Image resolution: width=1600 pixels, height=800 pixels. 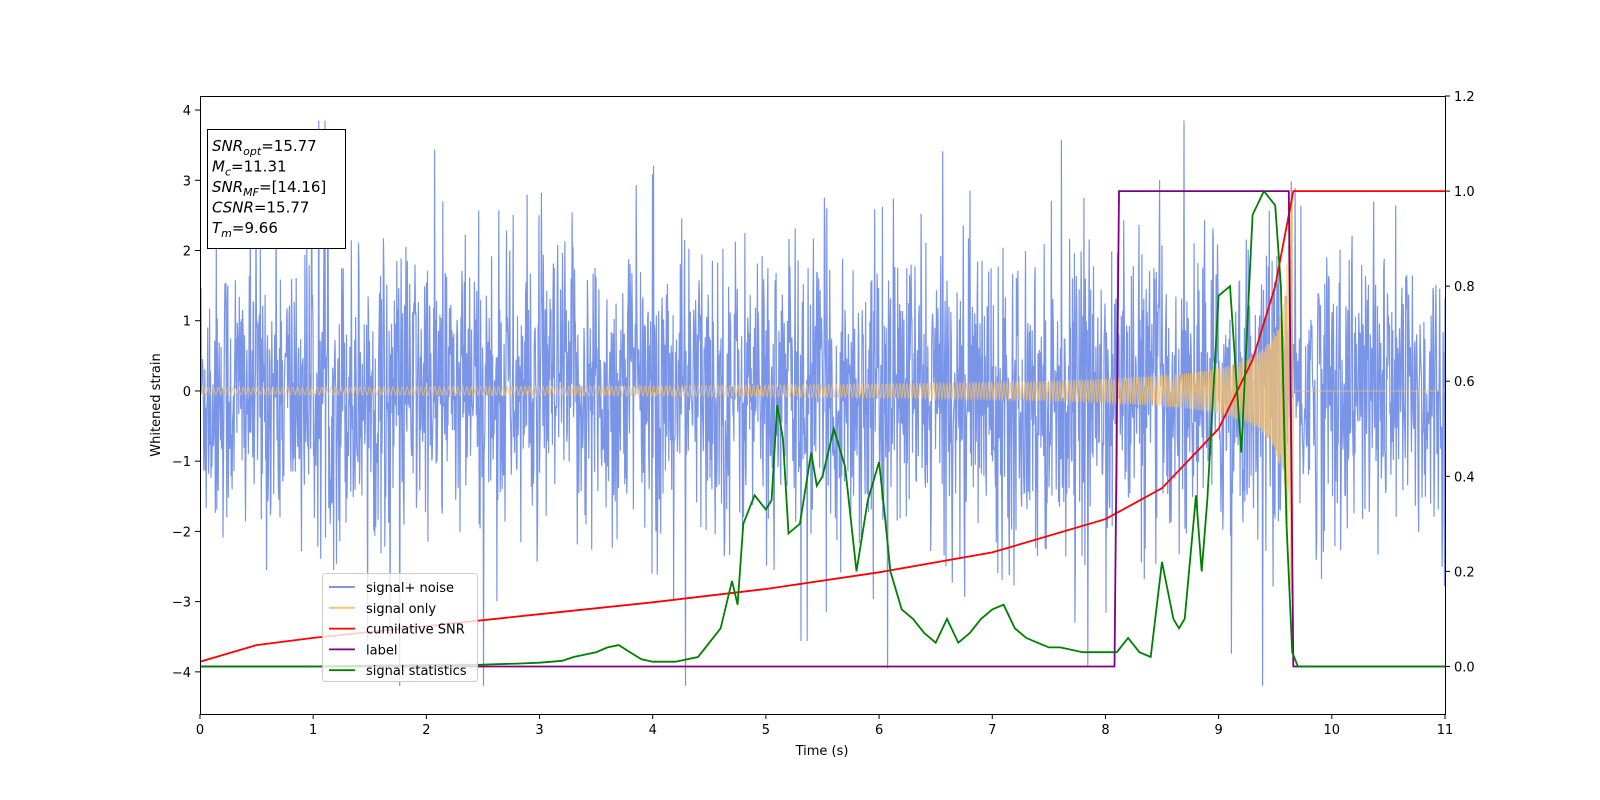 I want to click on info-line: Mc=11.31, so click(x=249, y=168).